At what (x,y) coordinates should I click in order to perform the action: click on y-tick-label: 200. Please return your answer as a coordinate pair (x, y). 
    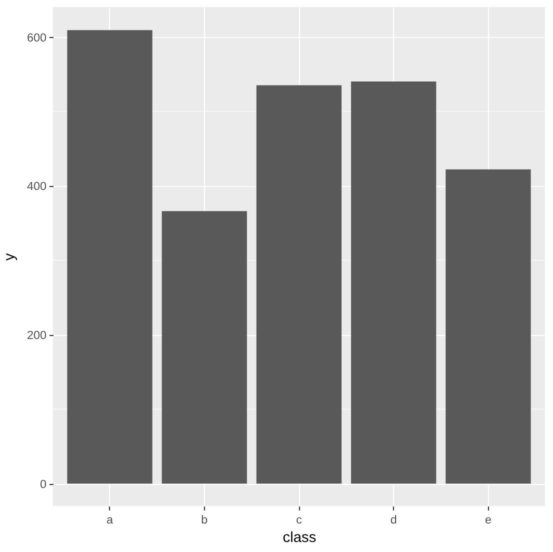
    Looking at the image, I should click on (36, 335).